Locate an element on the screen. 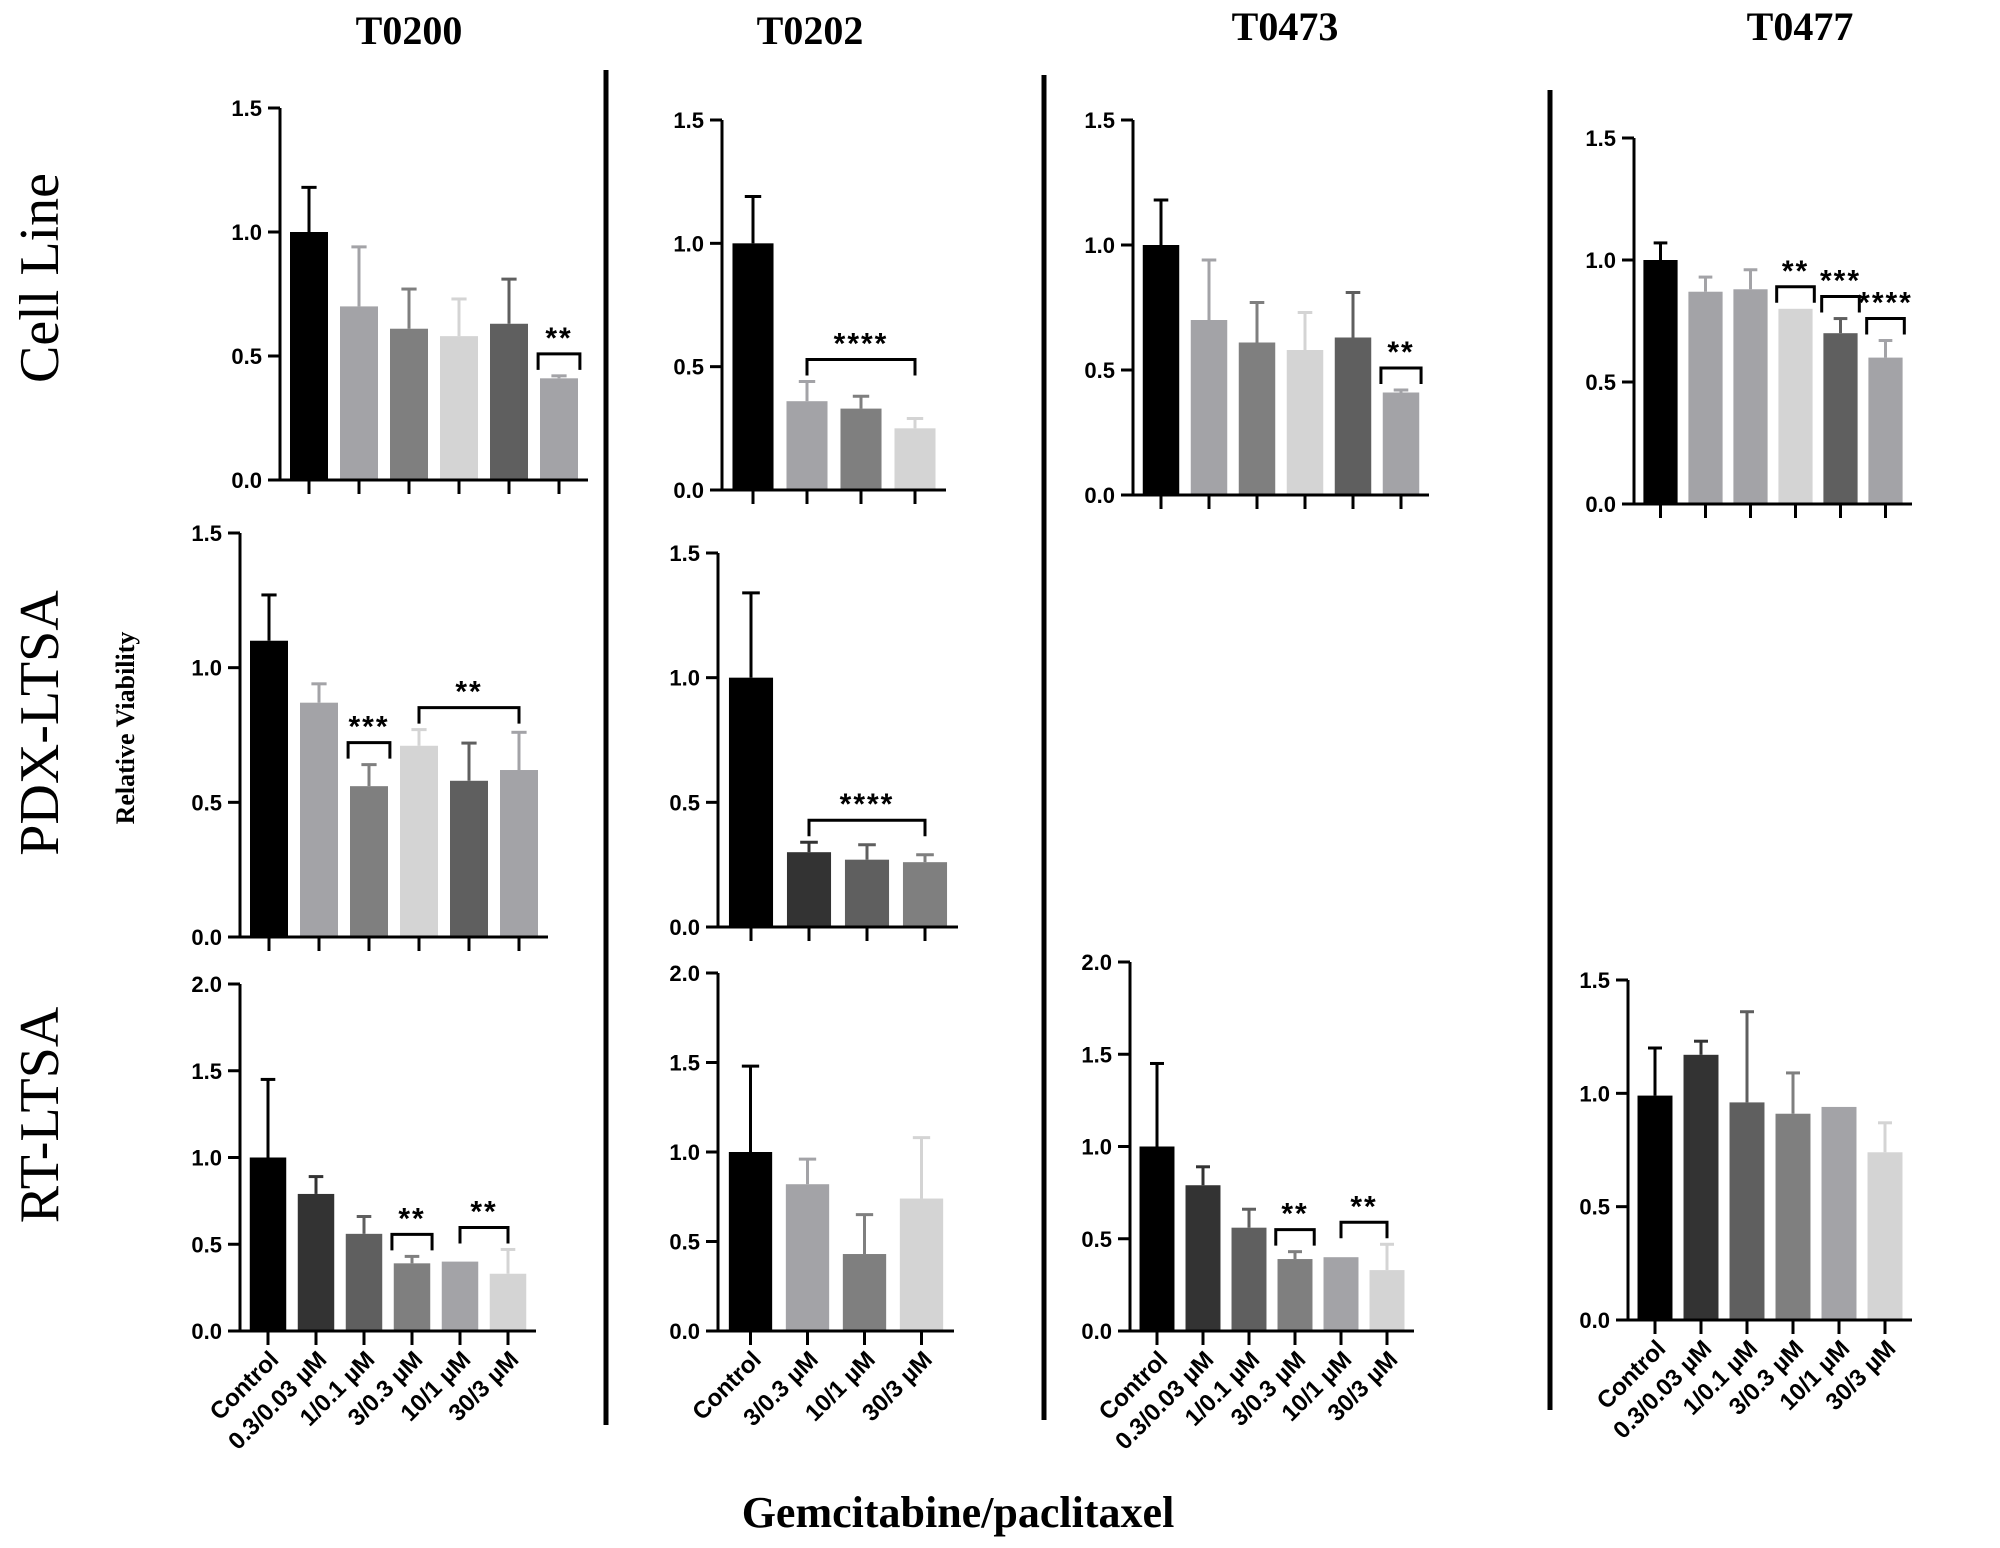  row-title-rt-ltsa: RT-LTSA is located at coordinates (40, 1114).